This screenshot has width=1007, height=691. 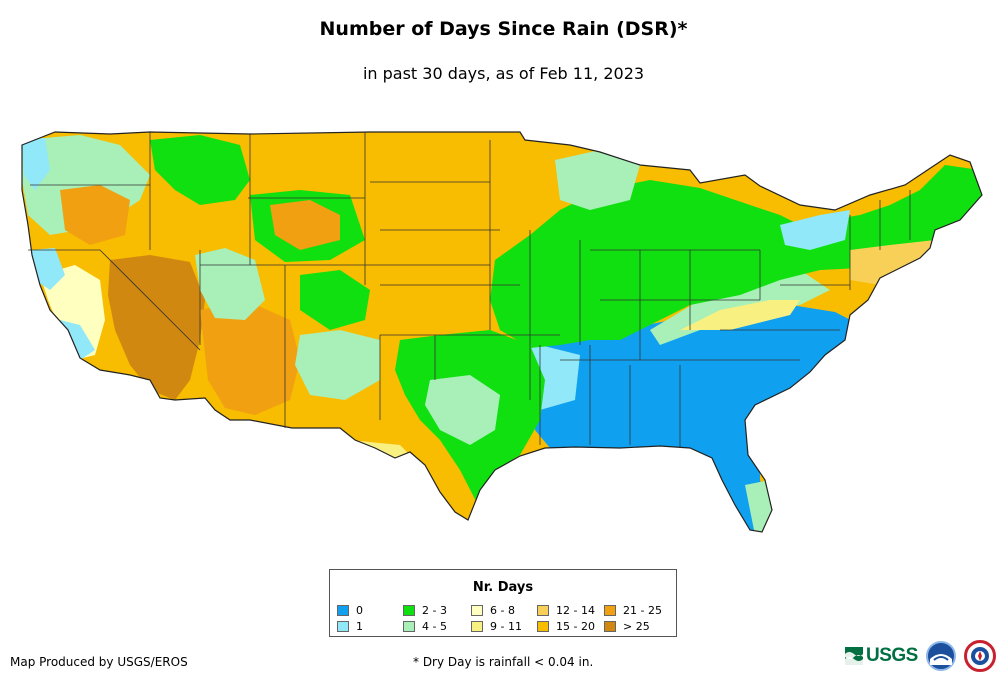 What do you see at coordinates (502, 610) in the screenshot?
I see `legend-label: 6 - 8` at bounding box center [502, 610].